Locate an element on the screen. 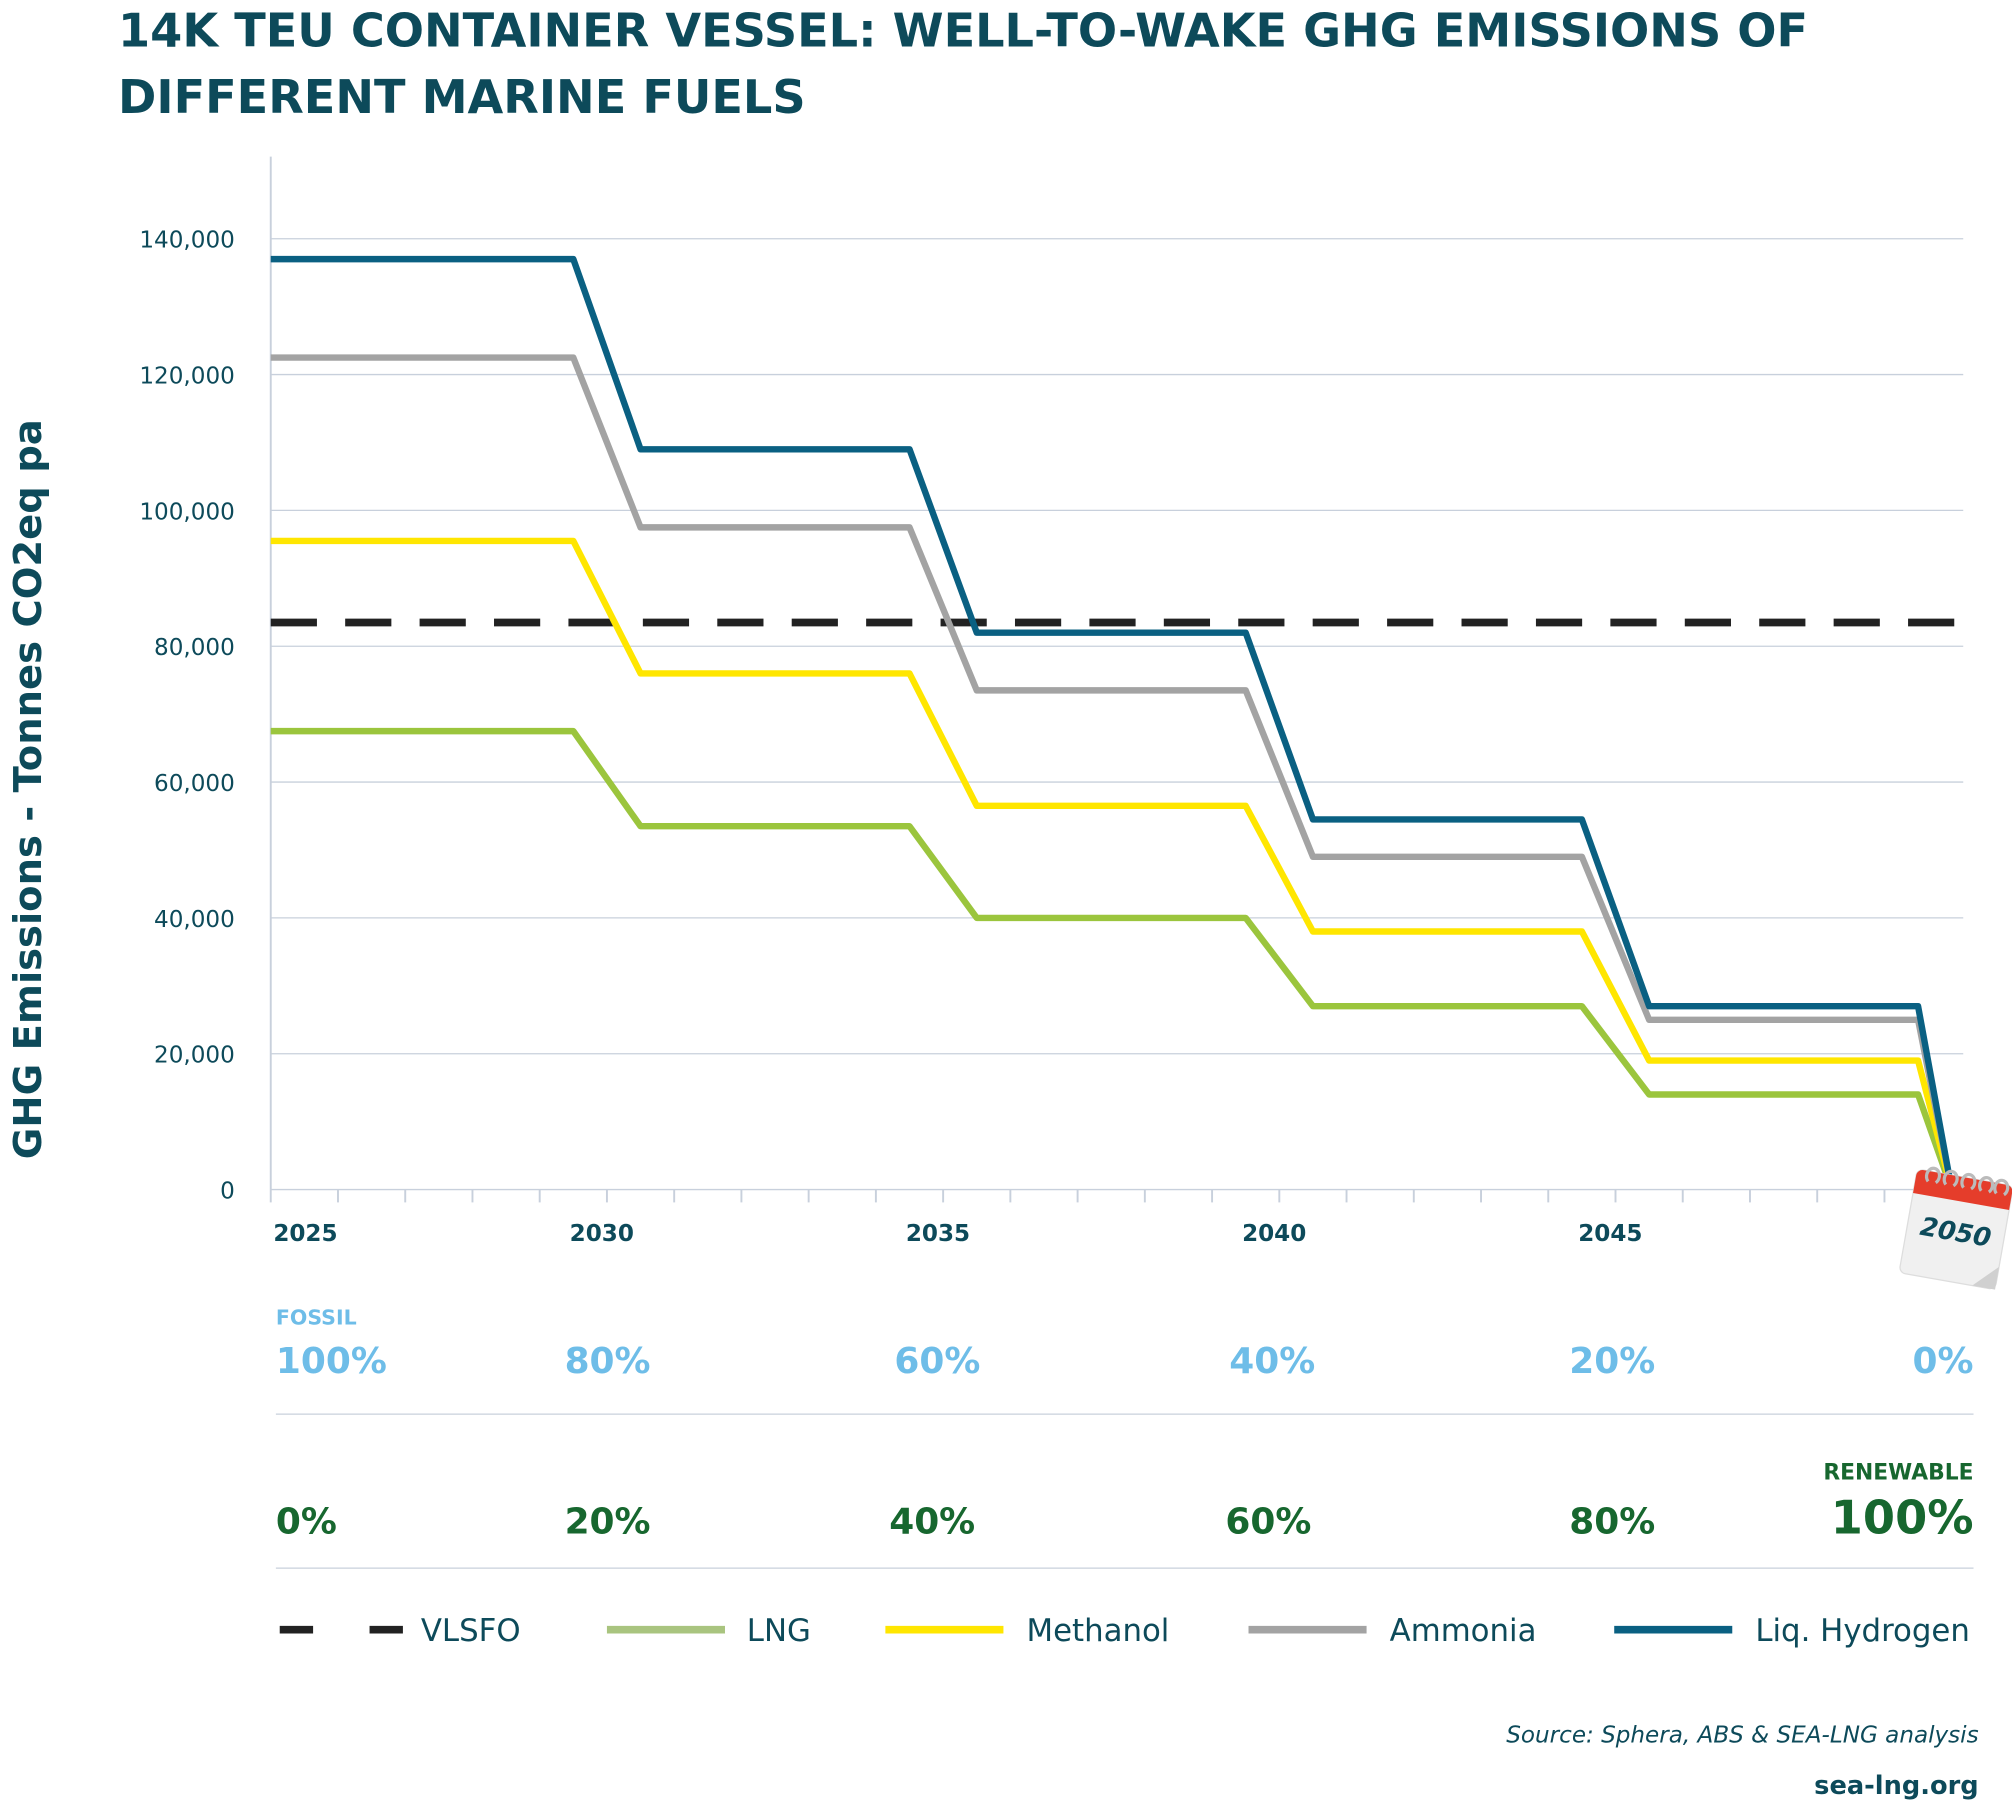 Image resolution: width=2012 pixels, height=1803 pixels. legend-label: VLSFO is located at coordinates (471, 1631).